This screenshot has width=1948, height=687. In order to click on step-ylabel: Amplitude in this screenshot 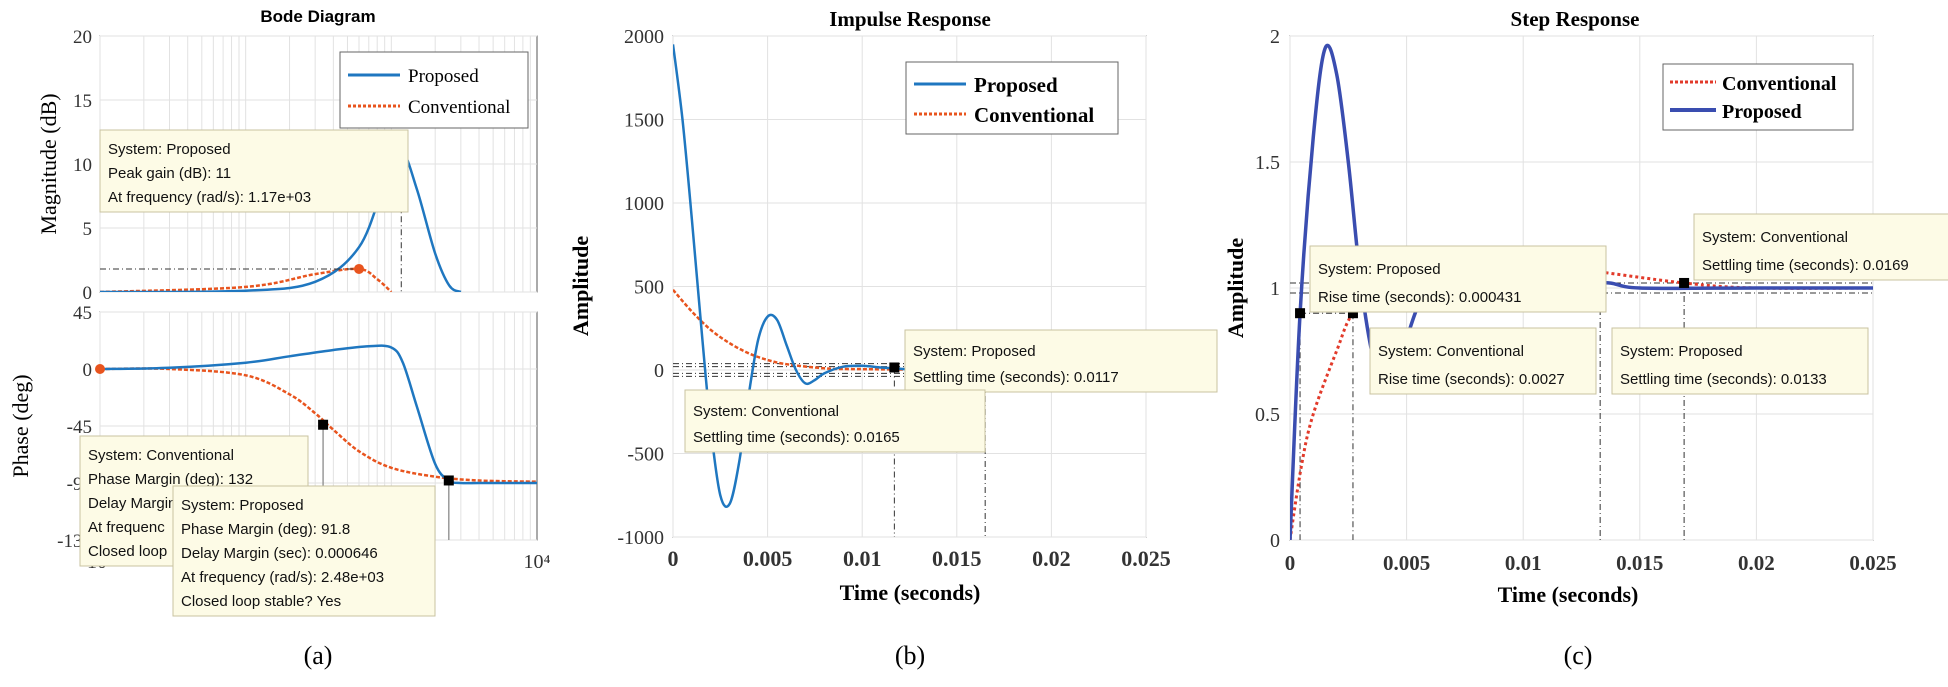, I will do `click(1235, 288)`.